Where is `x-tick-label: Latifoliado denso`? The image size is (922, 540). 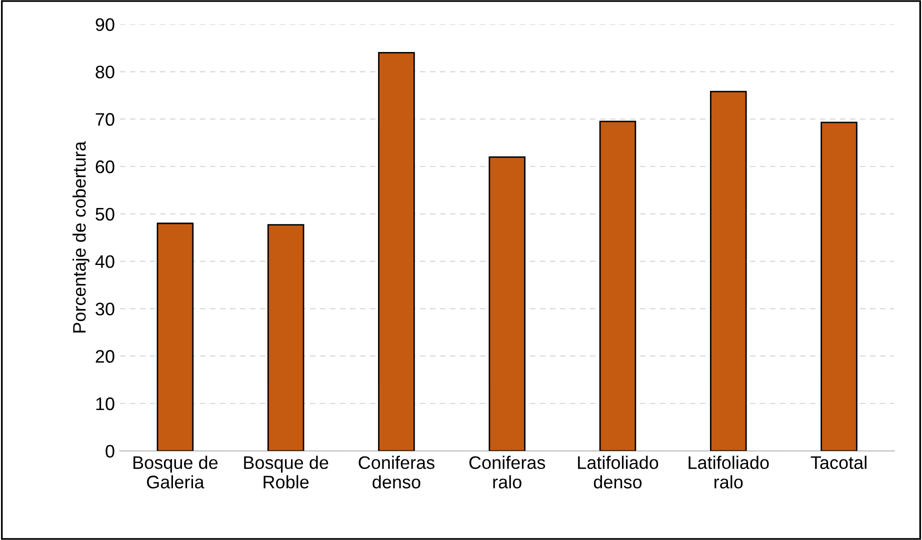
x-tick-label: Latifoliado denso is located at coordinates (618, 472).